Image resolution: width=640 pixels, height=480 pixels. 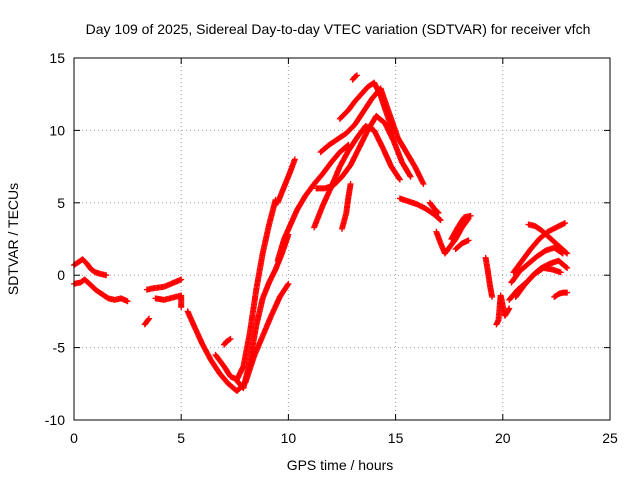 What do you see at coordinates (396, 438) in the screenshot?
I see `x-tick-label: 15` at bounding box center [396, 438].